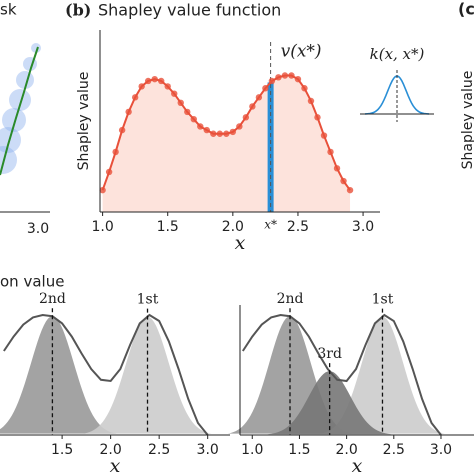 The height and width of the screenshot is (474, 474). Describe the element at coordinates (301, 52) in the screenshot. I see `highlight-annotation: v(x*)` at that location.